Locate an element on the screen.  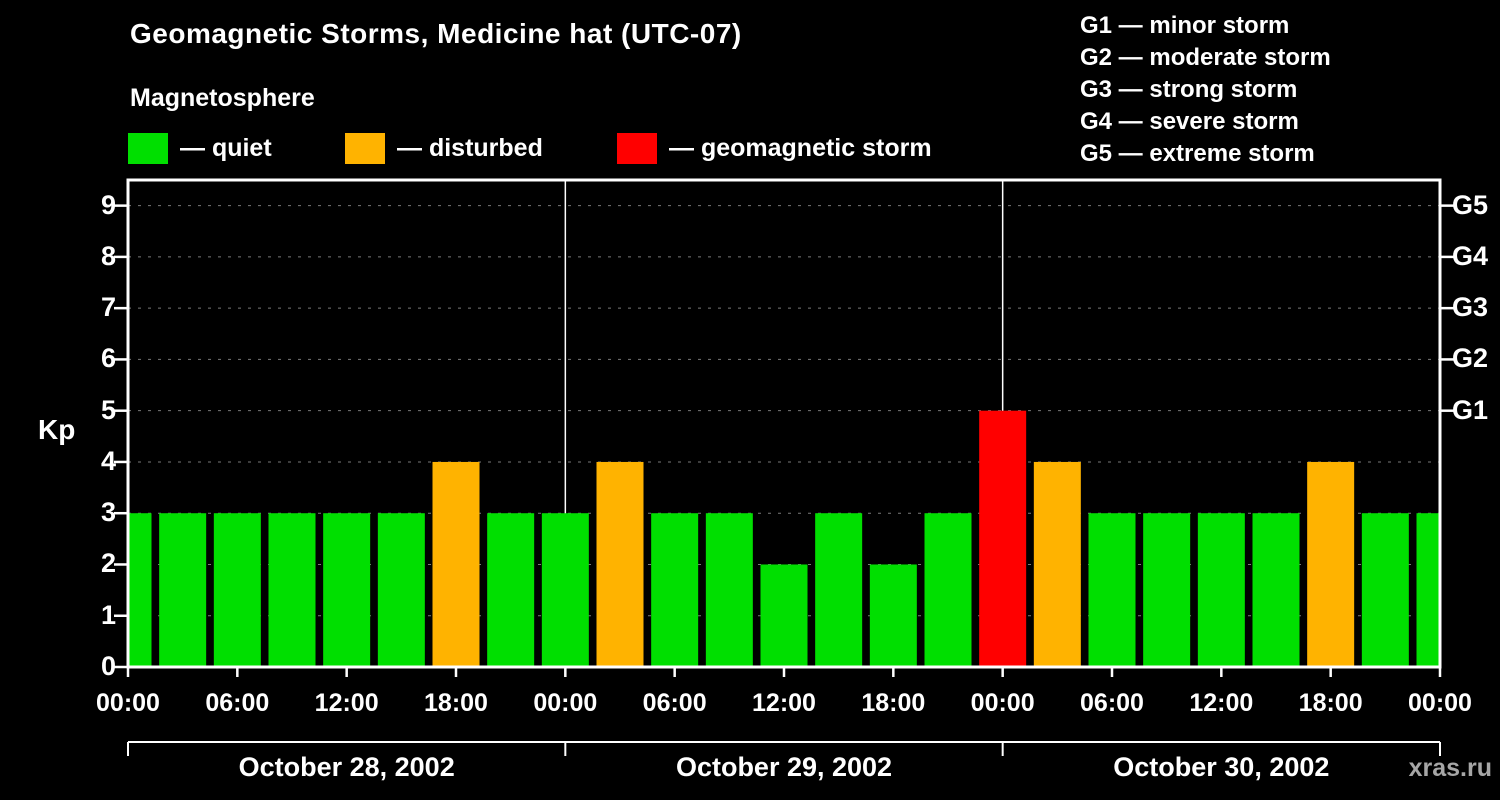
legend-label-storm: — geomagnetic storm is located at coordinates (800, 148).